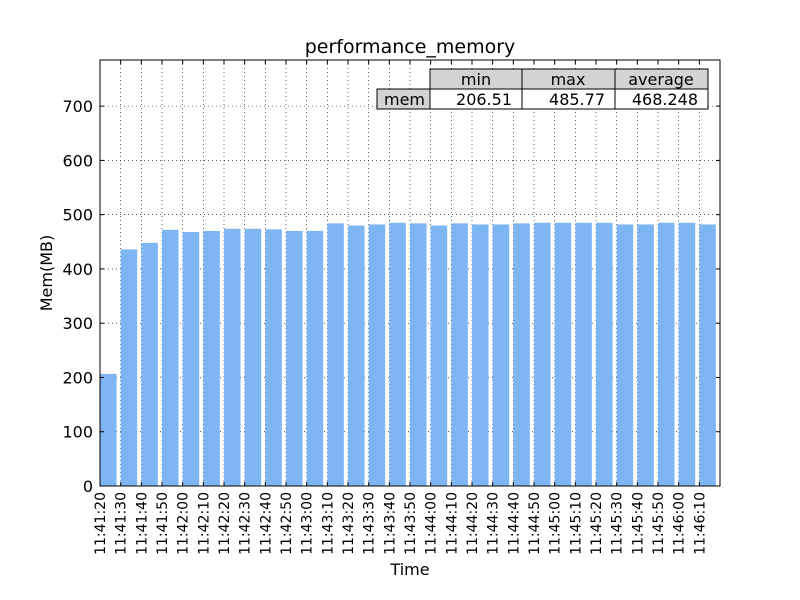 The image size is (800, 600). Describe the element at coordinates (700, 523) in the screenshot. I see `x-tick-label: 11:46:10` at that location.